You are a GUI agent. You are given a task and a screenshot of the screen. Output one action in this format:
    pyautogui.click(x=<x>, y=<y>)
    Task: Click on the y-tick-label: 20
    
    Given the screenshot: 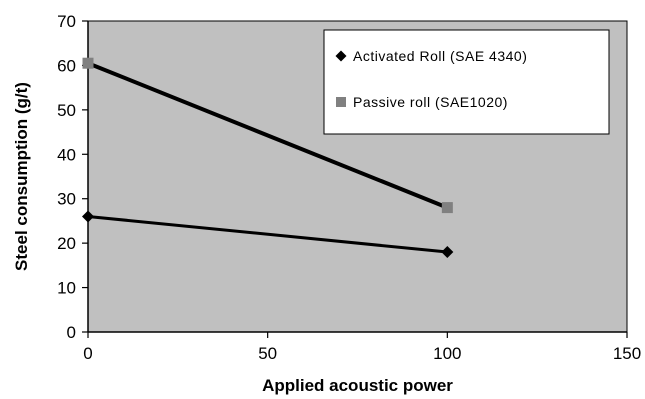 What is the action you would take?
    pyautogui.click(x=66, y=243)
    